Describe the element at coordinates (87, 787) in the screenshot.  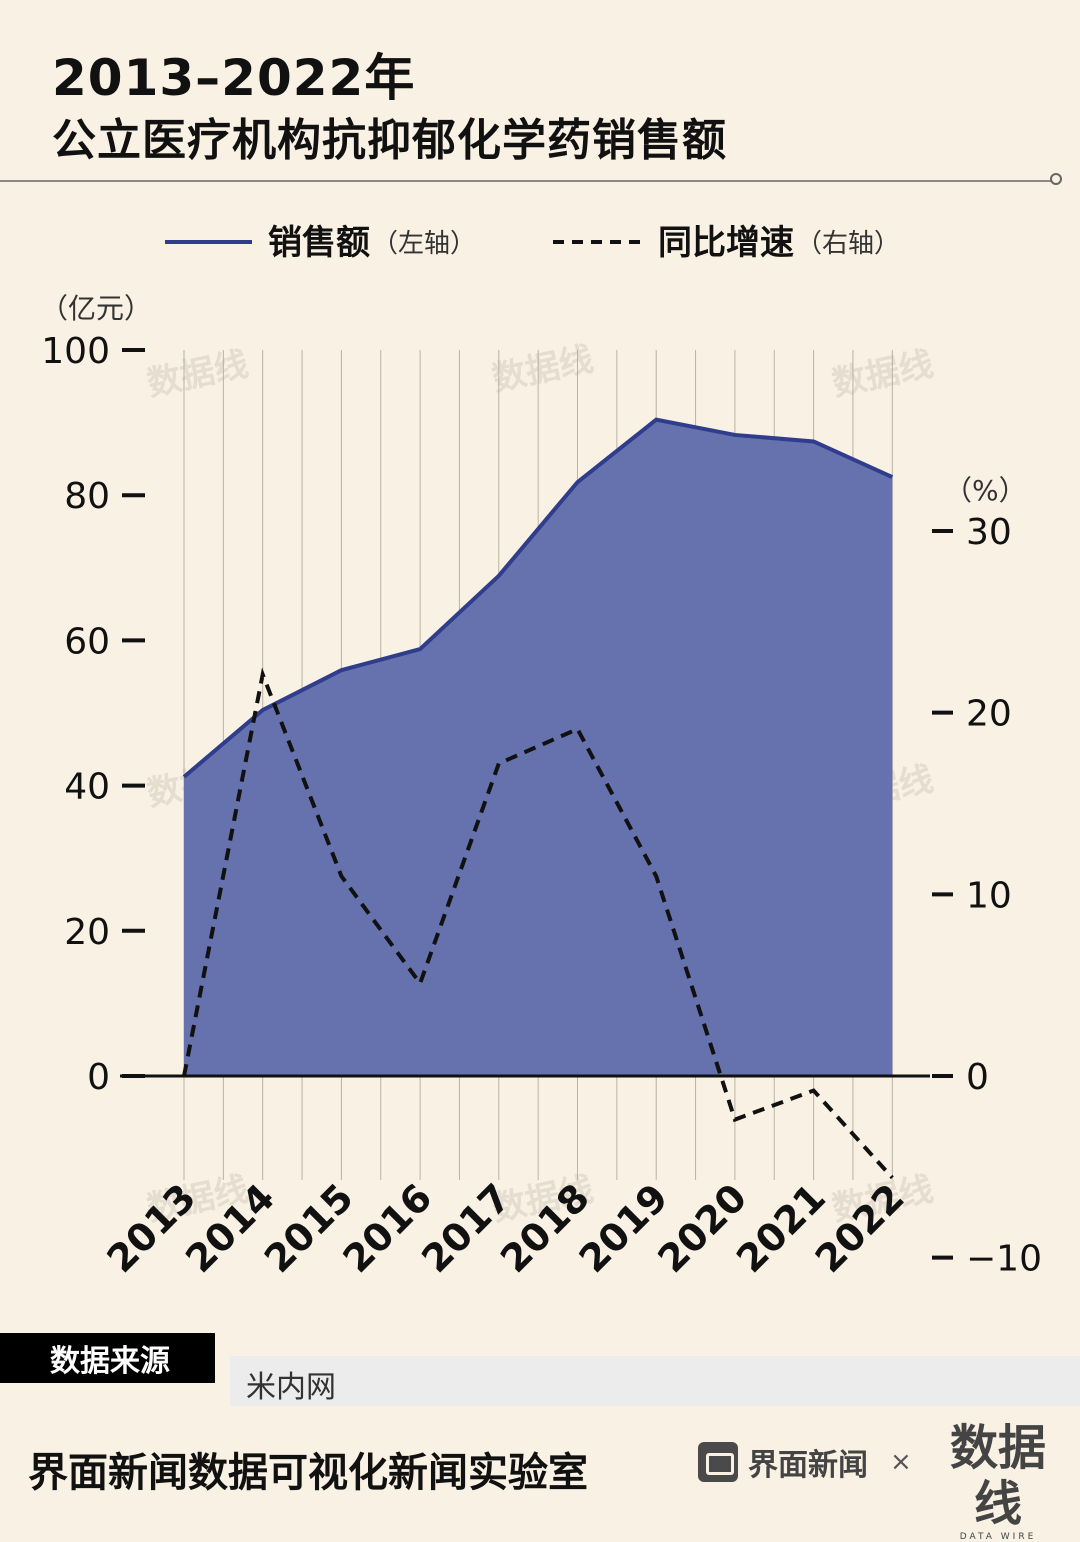
I see `left-axis-tick-label: 40` at that location.